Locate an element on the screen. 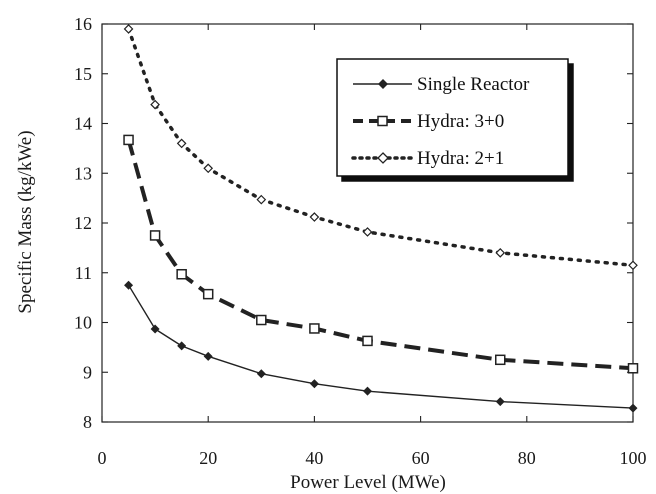 This screenshot has height=494, width=656. legend: Single Reactor Hydra: 3+0 Hydra: 2+1 is located at coordinates (452, 117).